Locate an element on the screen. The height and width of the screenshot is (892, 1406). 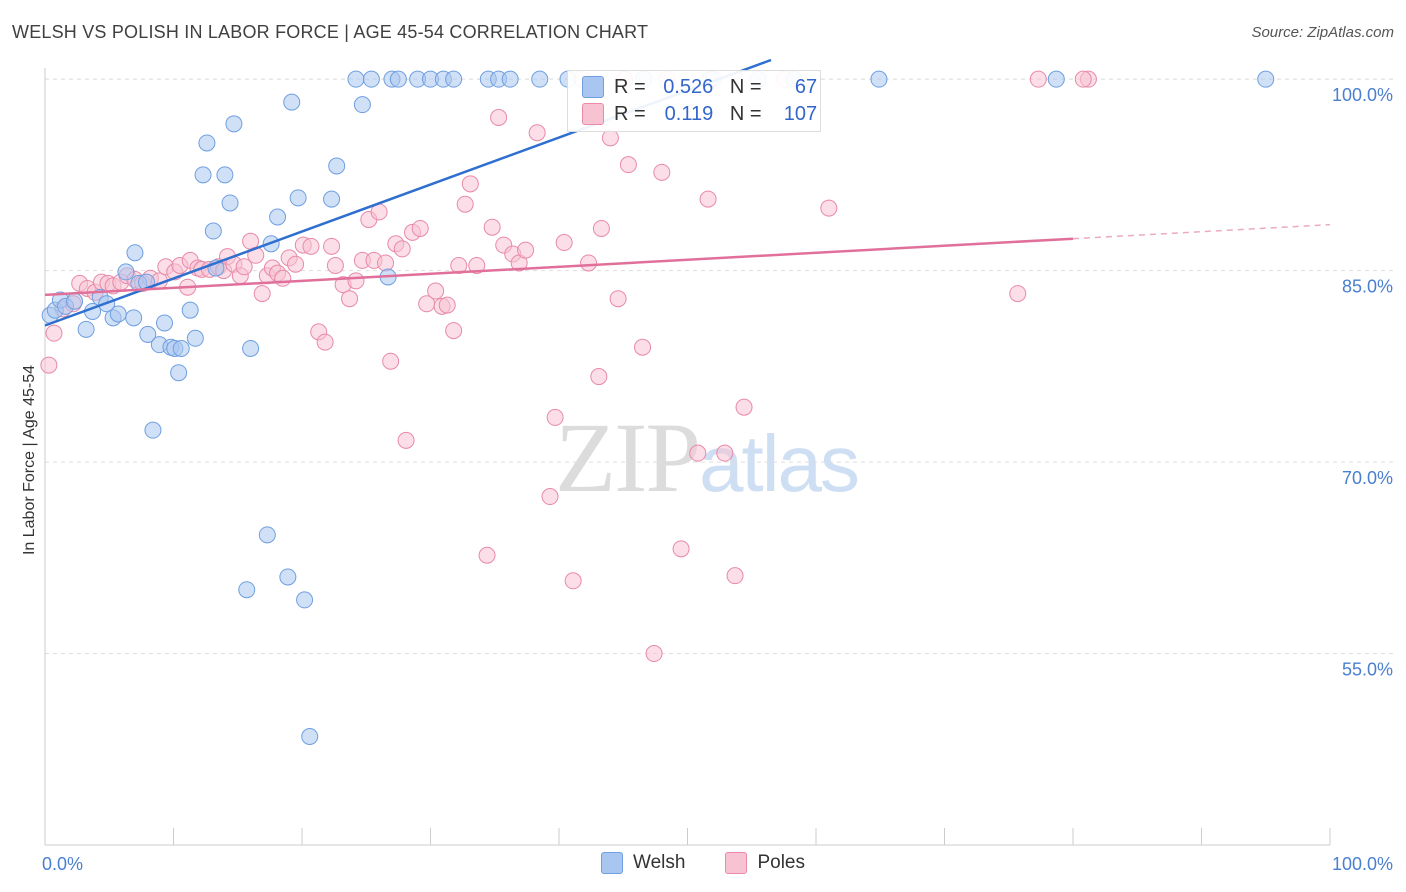
legend-r-value-welsh: 0.526 is located at coordinates (688, 86).